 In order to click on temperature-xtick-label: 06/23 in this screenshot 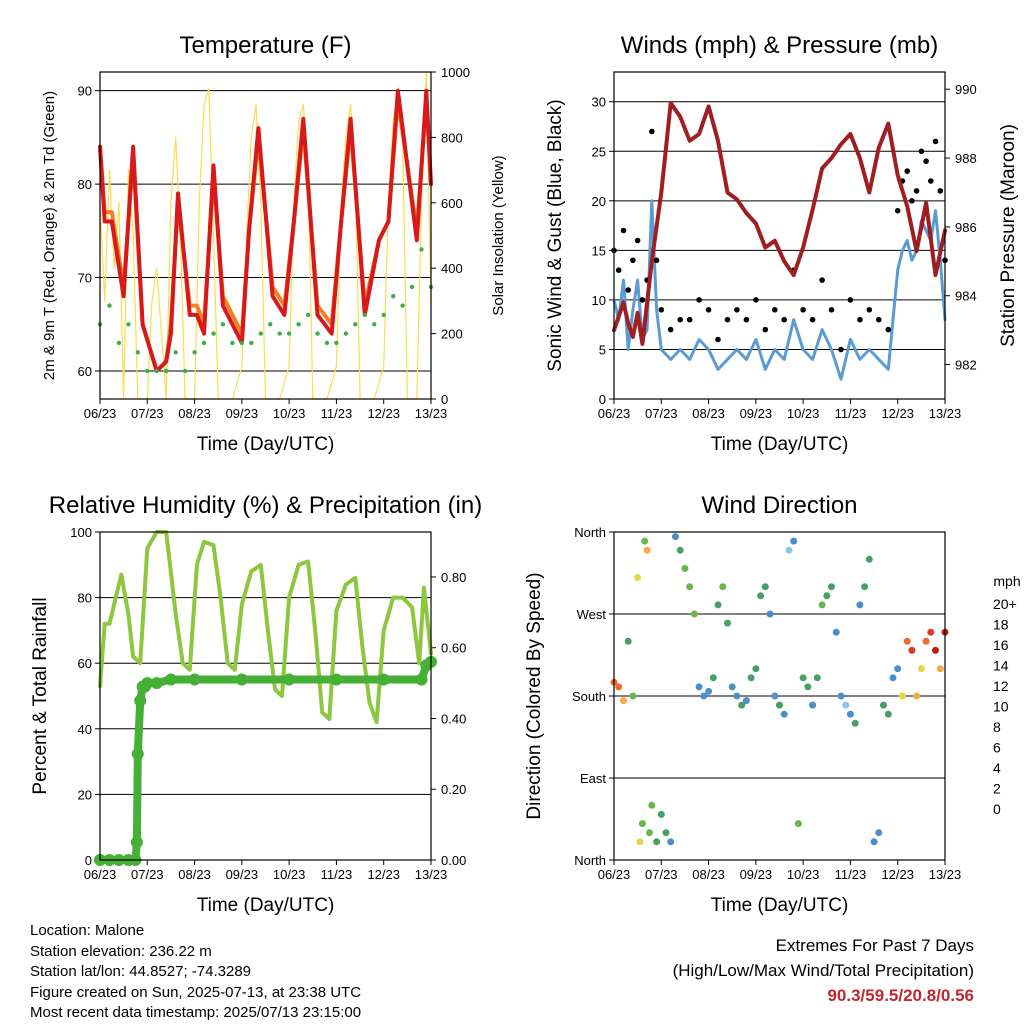, I will do `click(100, 413)`.